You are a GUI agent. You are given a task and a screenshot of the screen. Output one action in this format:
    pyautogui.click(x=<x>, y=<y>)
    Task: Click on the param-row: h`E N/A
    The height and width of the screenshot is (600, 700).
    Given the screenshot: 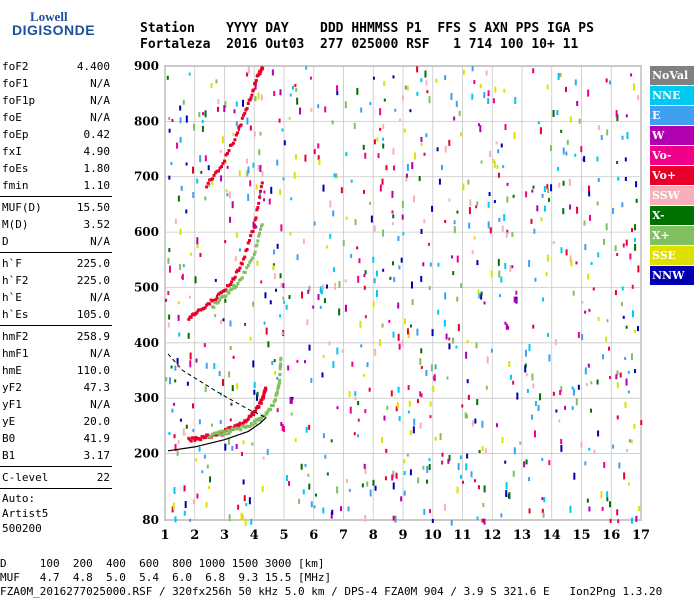 What is the action you would take?
    pyautogui.click(x=56, y=297)
    